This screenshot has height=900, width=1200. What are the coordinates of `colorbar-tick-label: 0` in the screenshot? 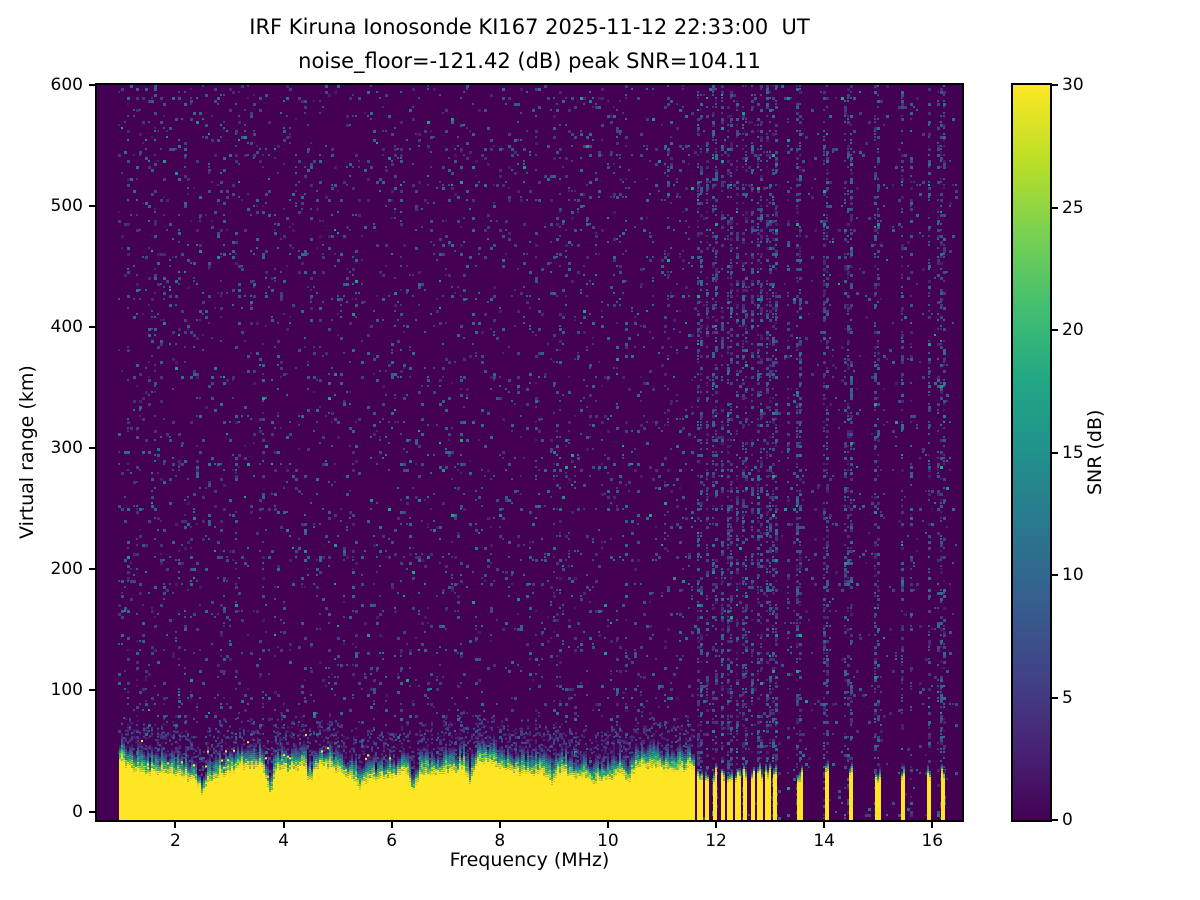 It's located at (1067, 820).